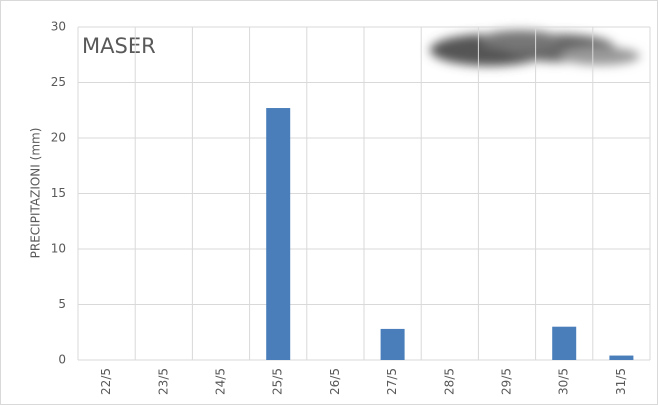 This screenshot has height=405, width=658. Describe the element at coordinates (392, 381) in the screenshot. I see `x-tick-label: 27/5` at that location.